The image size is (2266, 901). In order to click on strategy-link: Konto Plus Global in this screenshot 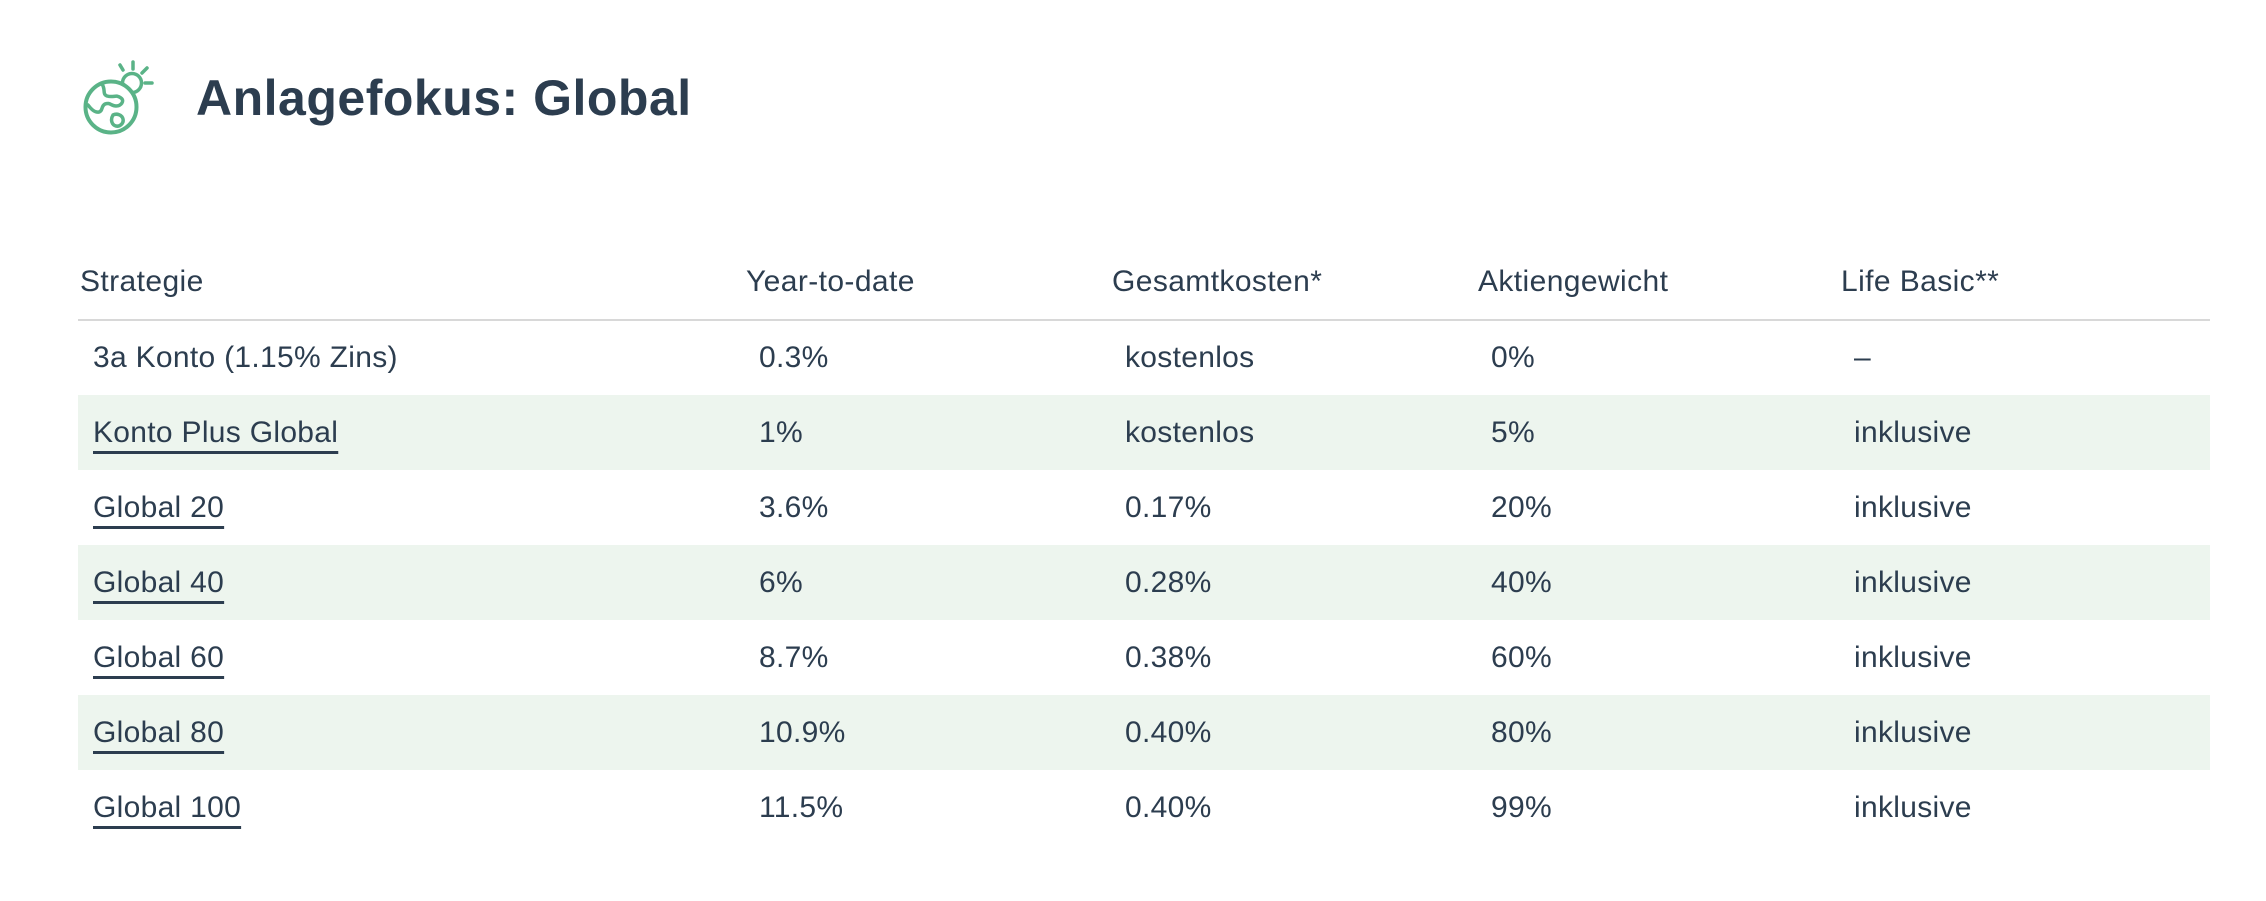, I will do `click(216, 432)`.